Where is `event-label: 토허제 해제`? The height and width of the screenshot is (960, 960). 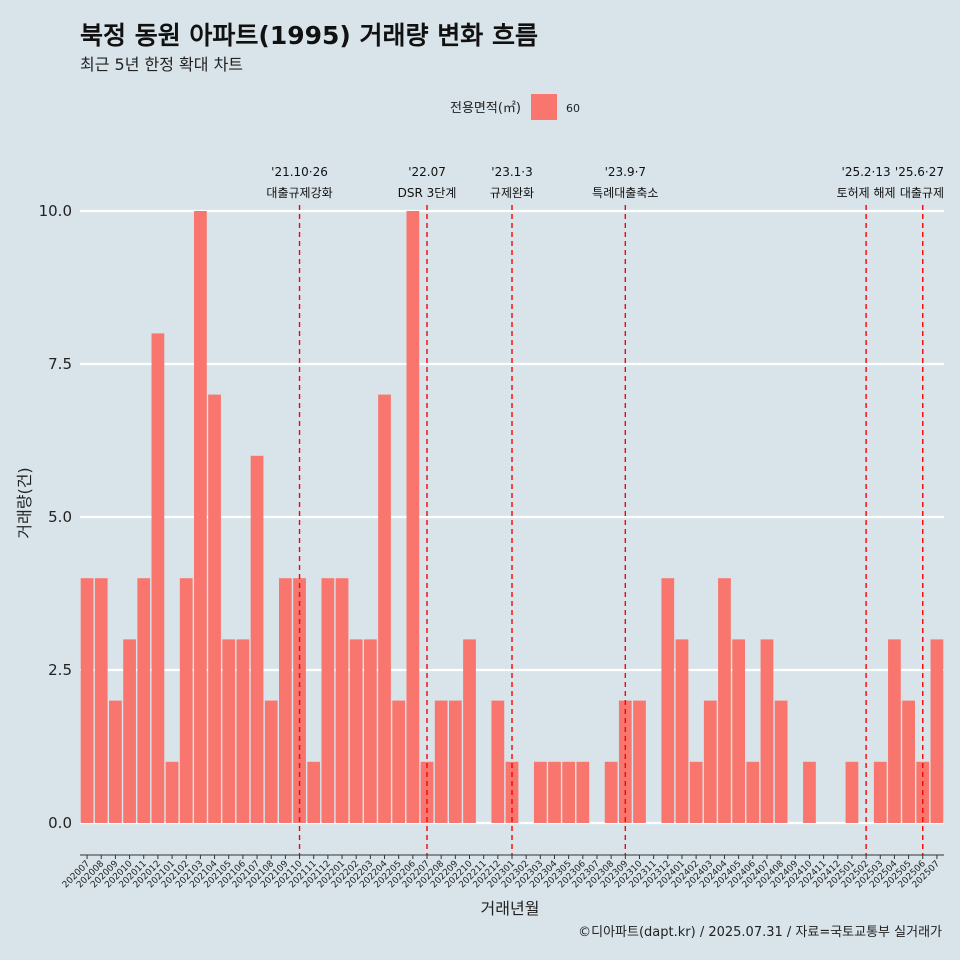 event-label: 토허제 해제 is located at coordinates (866, 193).